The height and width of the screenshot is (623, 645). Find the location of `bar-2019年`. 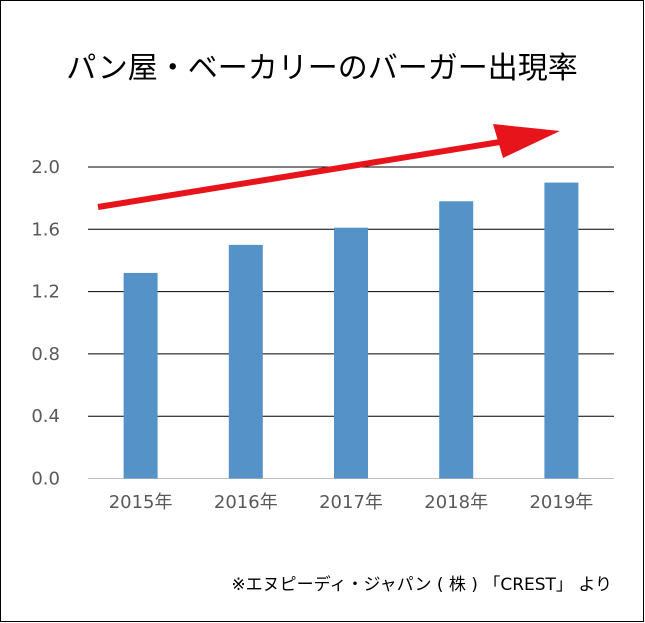

bar-2019年 is located at coordinates (561, 330).